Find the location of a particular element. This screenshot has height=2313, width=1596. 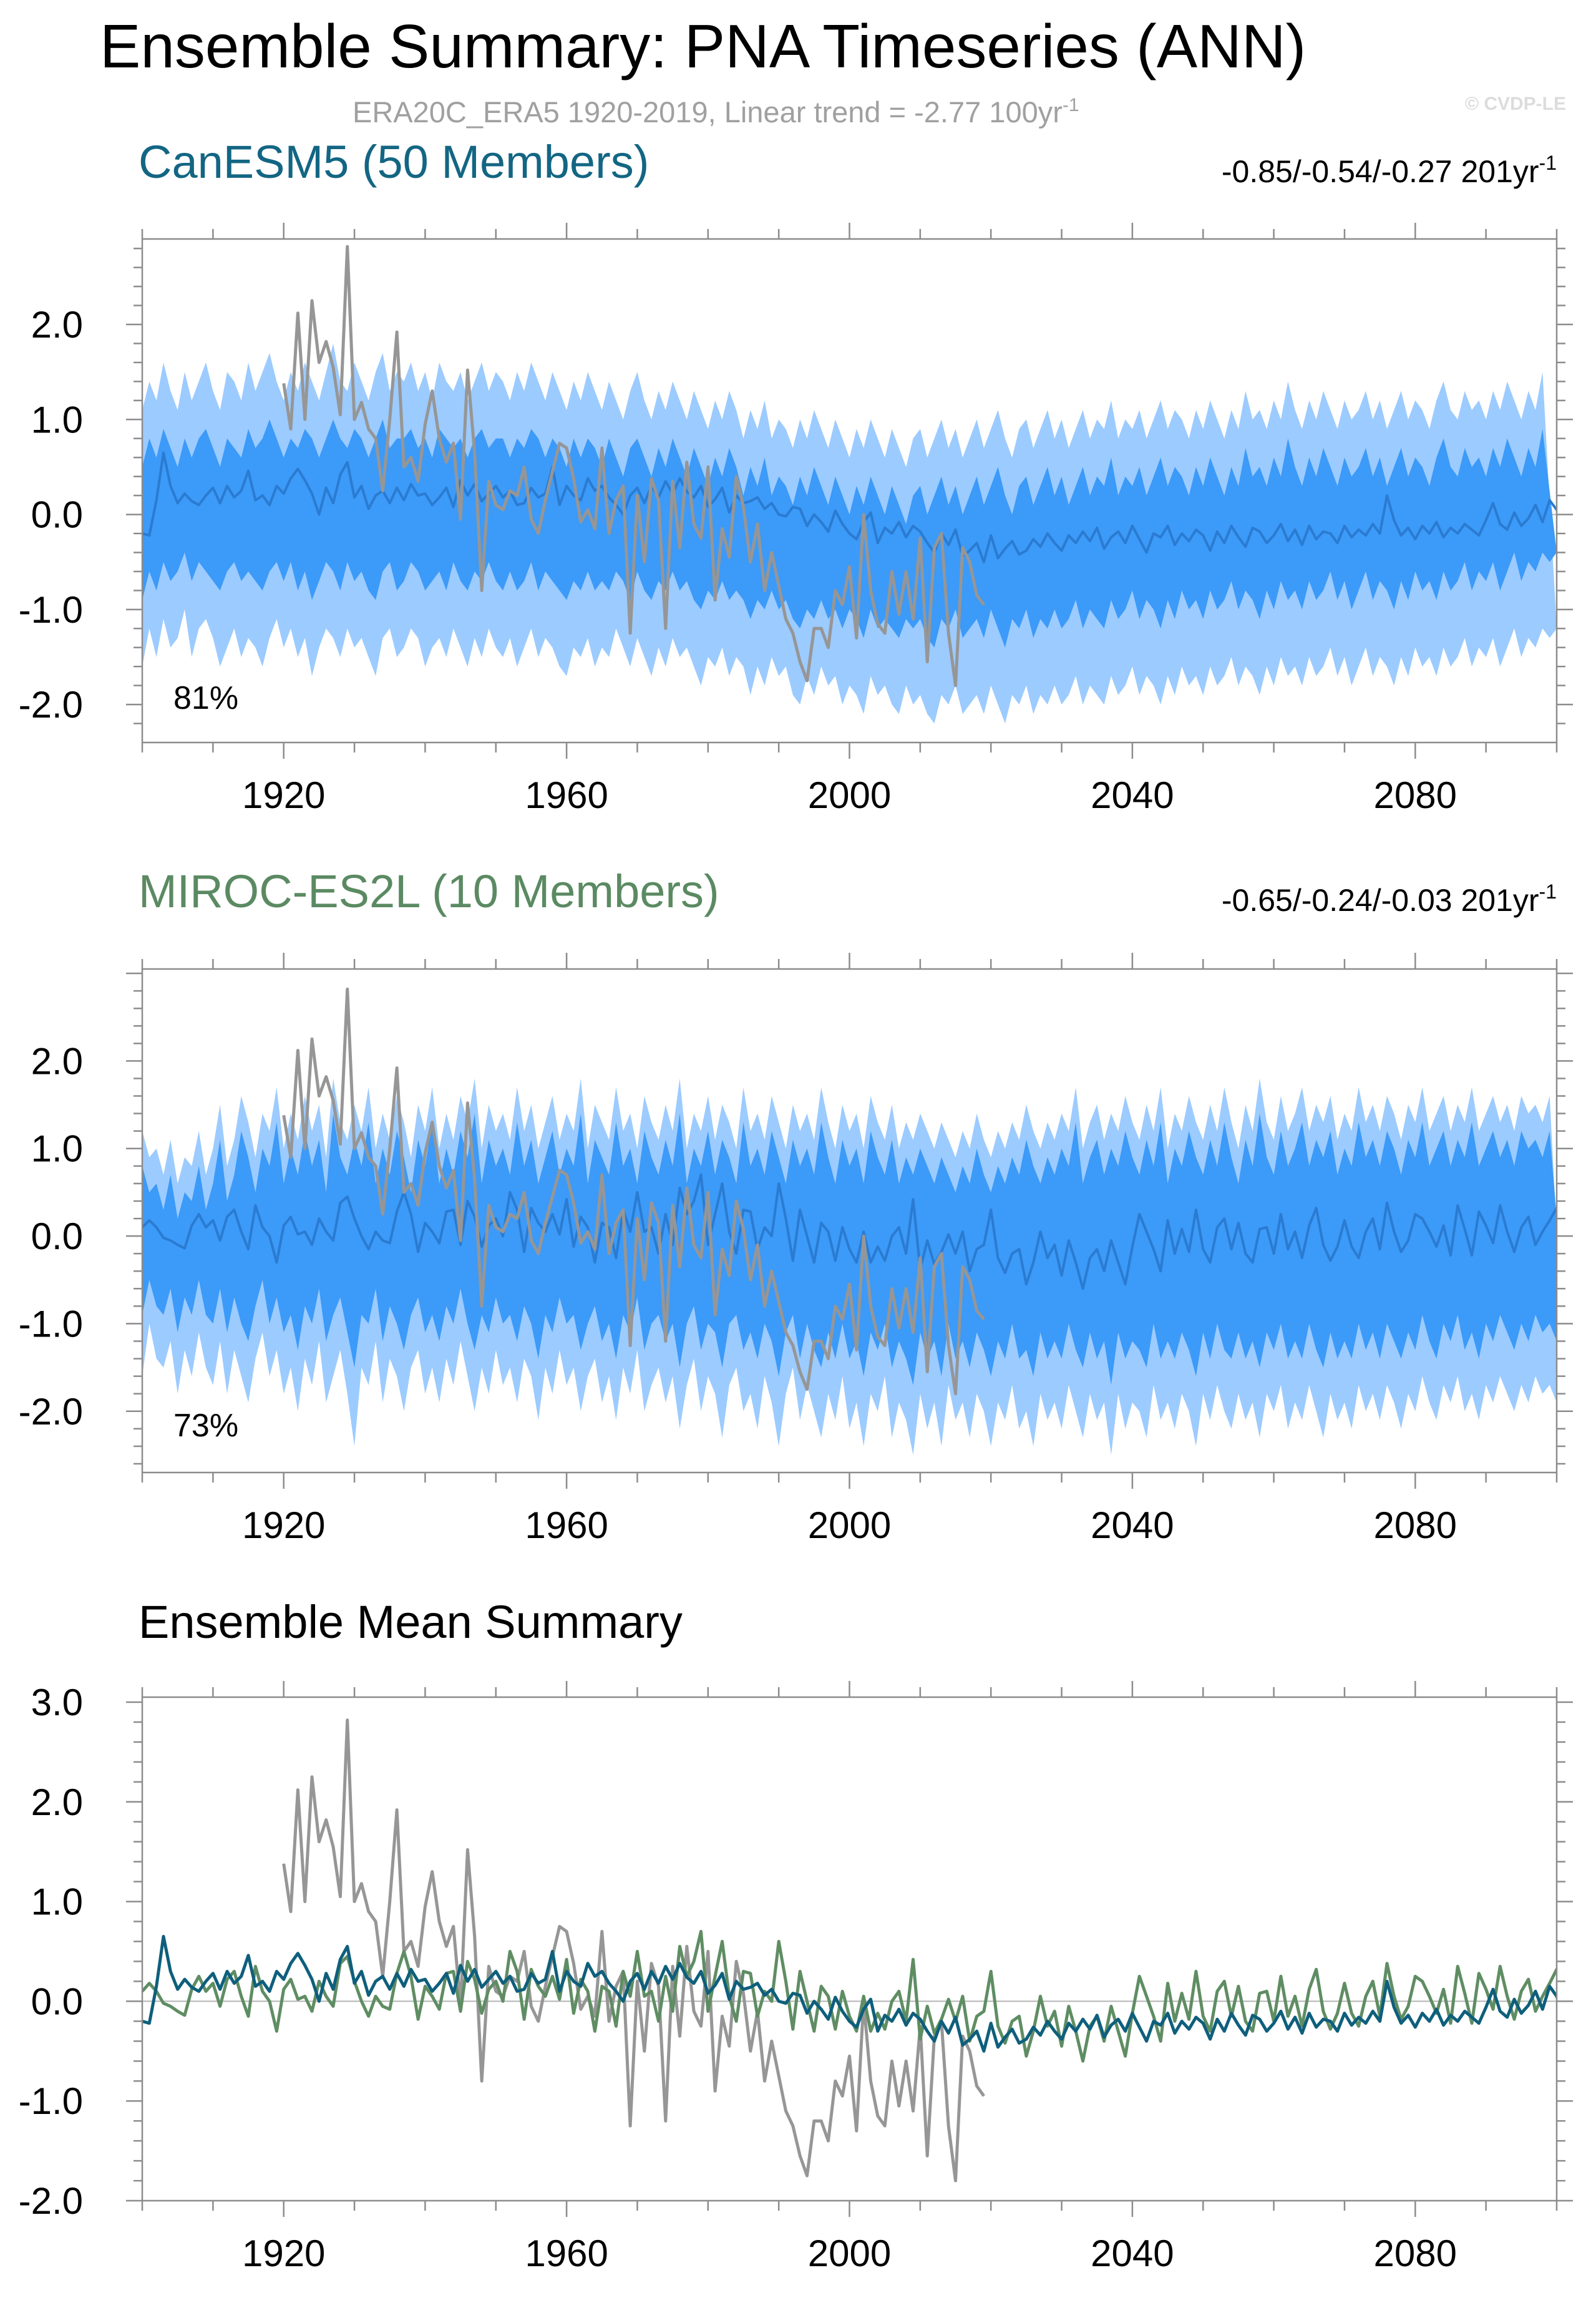

figure-title: Ensemble Summary: PNA Timeseries (ANN) is located at coordinates (703, 46).